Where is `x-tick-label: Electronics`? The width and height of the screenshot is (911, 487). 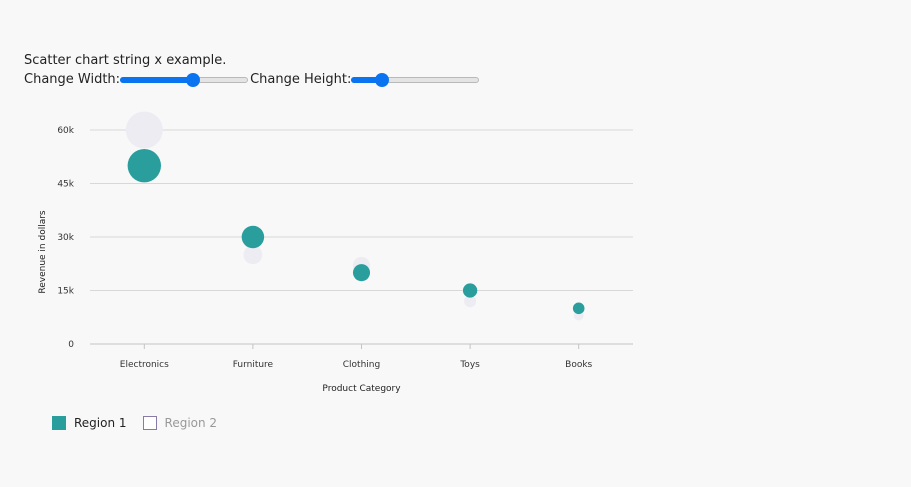
x-tick-label: Electronics is located at coordinates (144, 365).